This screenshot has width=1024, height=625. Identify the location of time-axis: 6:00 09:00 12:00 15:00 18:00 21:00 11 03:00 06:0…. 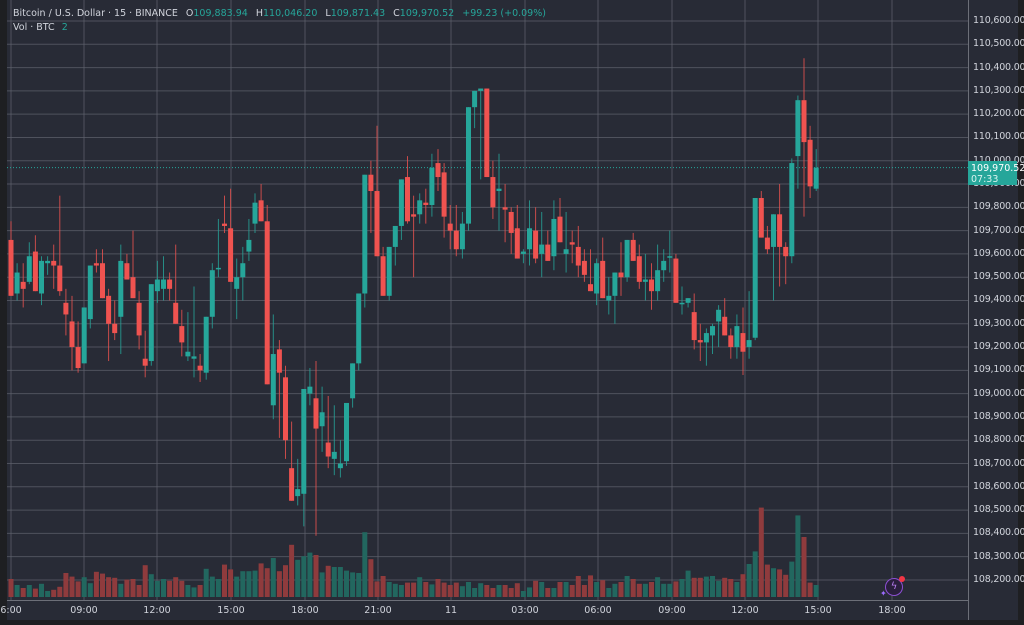
(484, 610).